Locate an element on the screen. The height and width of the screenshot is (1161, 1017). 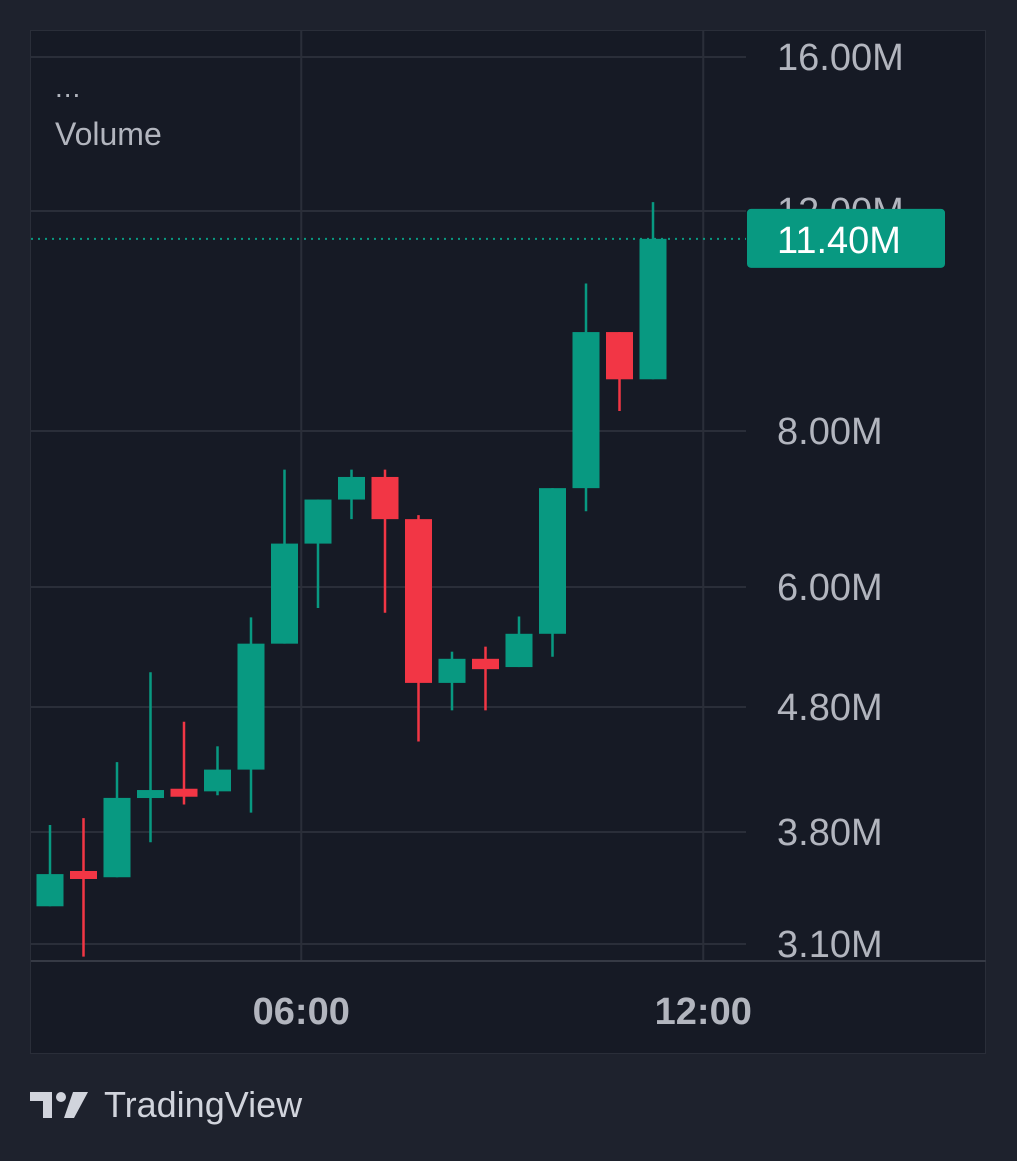
tradingview-brand: TradingView is located at coordinates (166, 1105).